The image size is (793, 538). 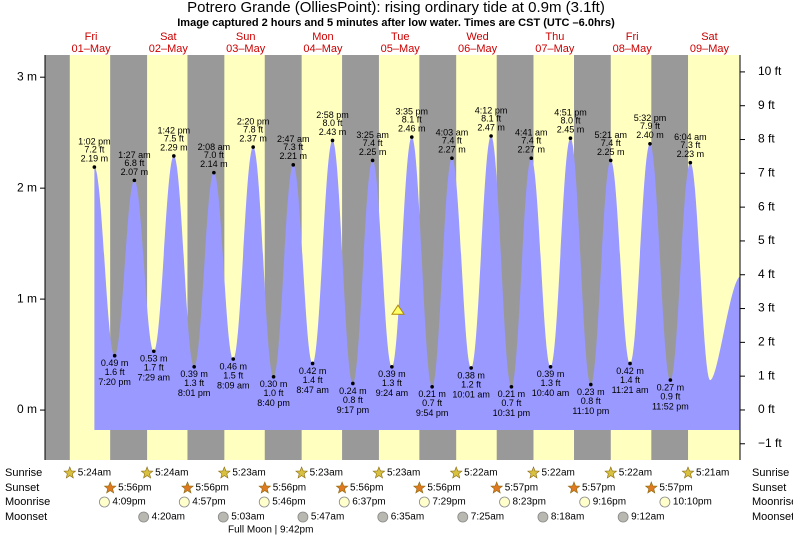 What do you see at coordinates (766, 308) in the screenshot?
I see `y2-tick-label: 3 ft` at bounding box center [766, 308].